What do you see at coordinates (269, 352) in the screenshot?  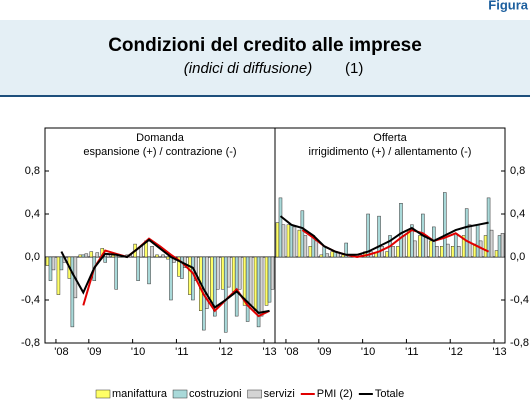 I see `x-tick-label: '13` at bounding box center [269, 352].